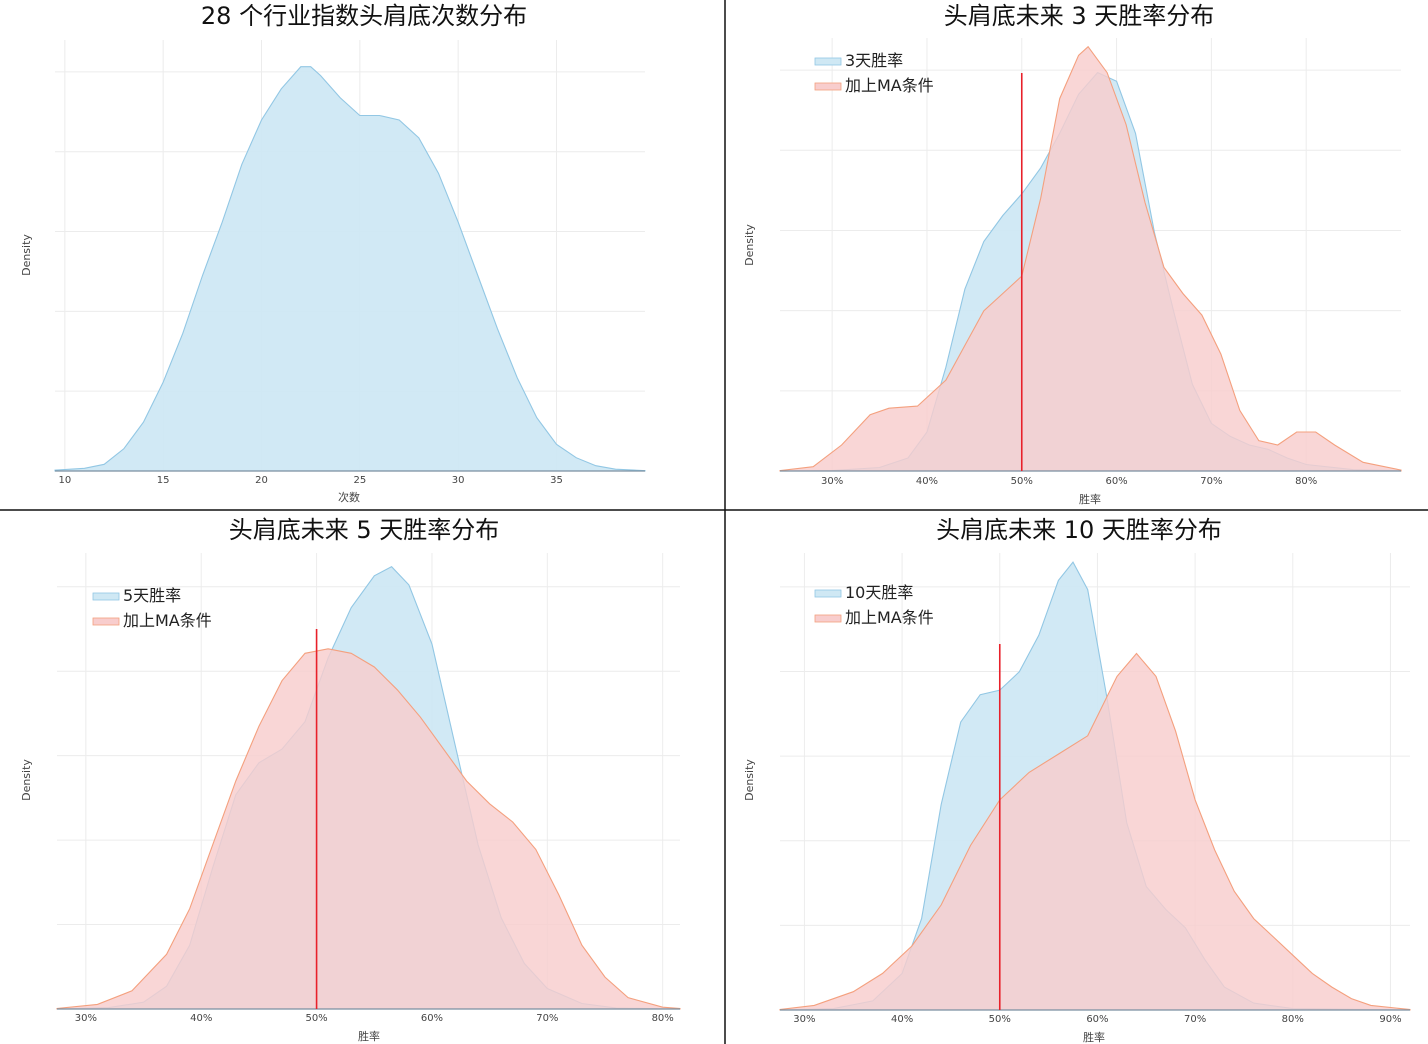  Describe the element at coordinates (364, 16) in the screenshot. I see `chart-title: 28 个行业指数头肩底次数分布` at that location.